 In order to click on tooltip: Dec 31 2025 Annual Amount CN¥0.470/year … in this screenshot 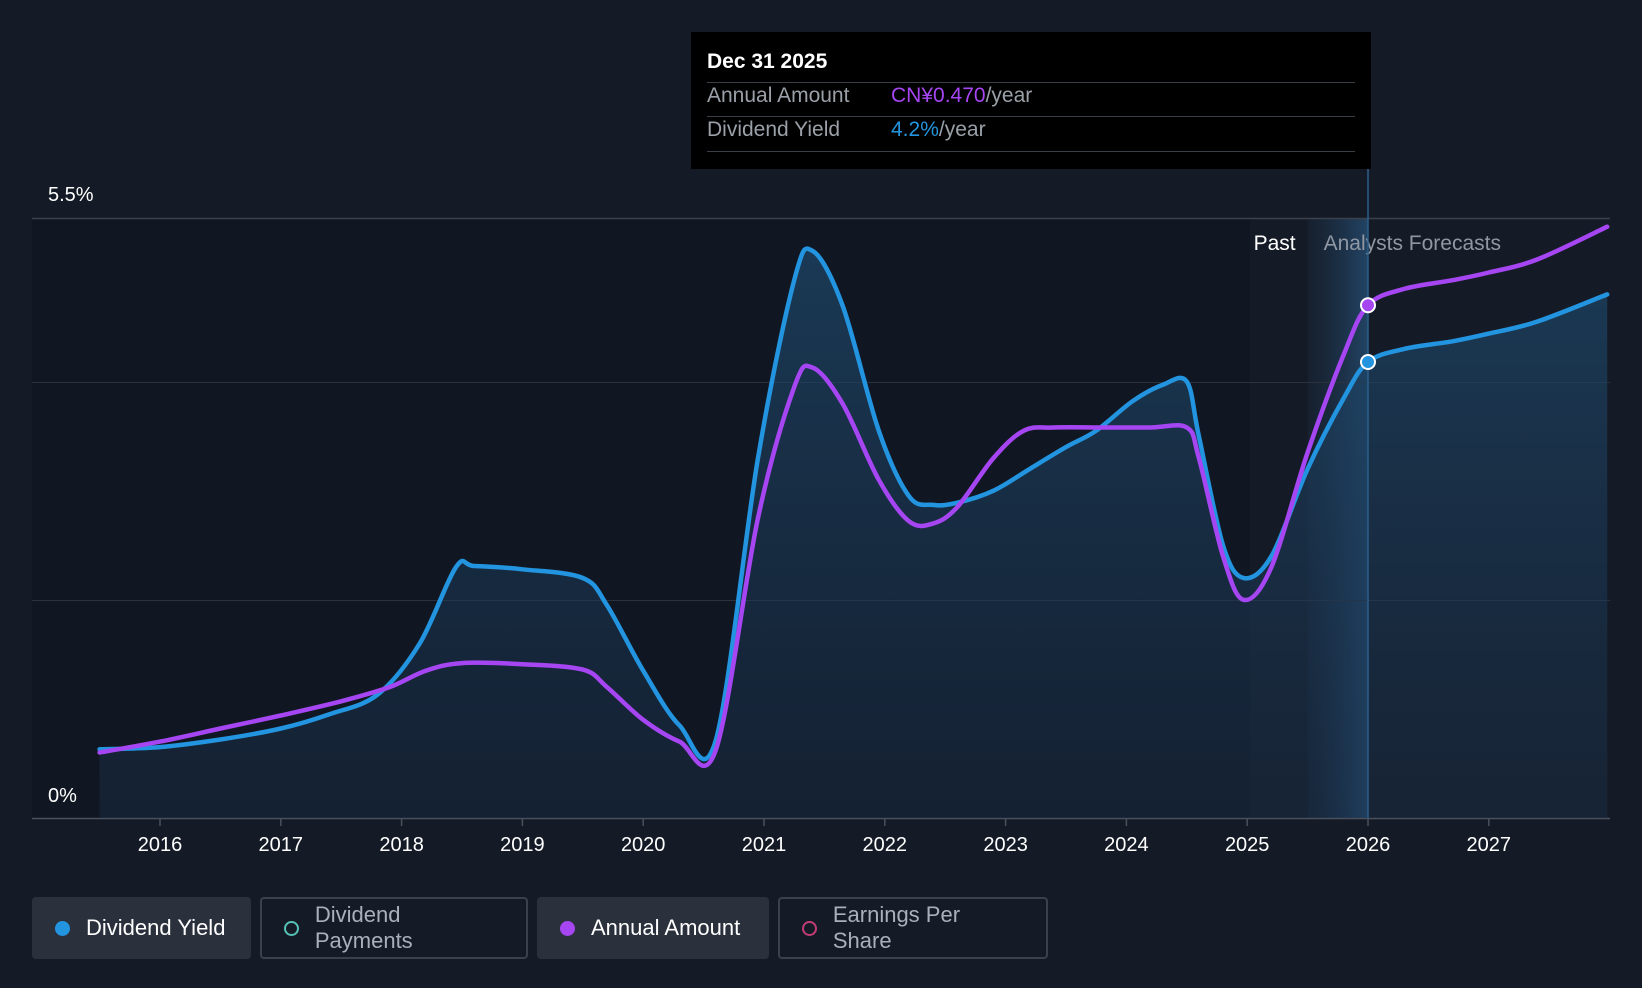, I will do `click(1031, 100)`.